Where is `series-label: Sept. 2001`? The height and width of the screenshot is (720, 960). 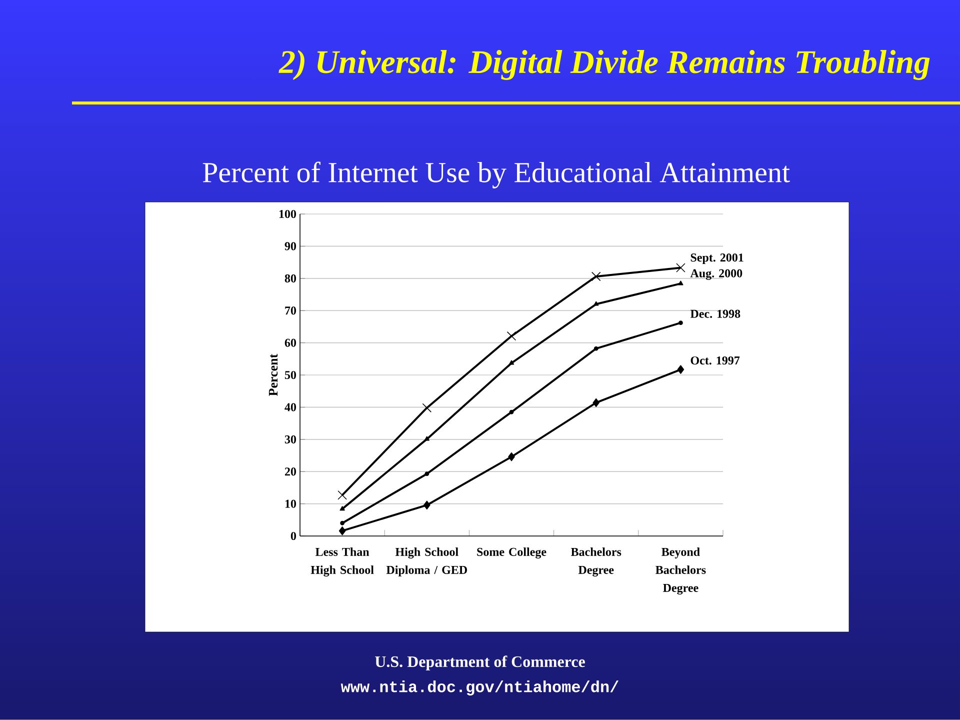 series-label: Sept. 2001 is located at coordinates (717, 259).